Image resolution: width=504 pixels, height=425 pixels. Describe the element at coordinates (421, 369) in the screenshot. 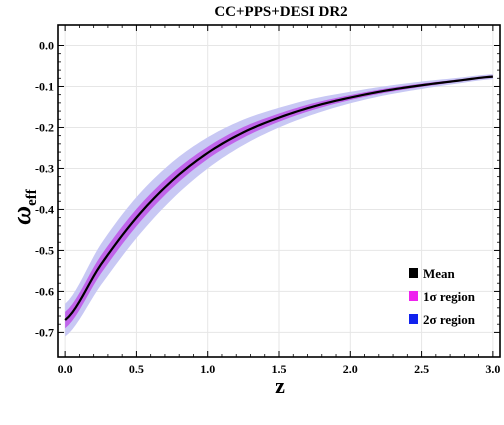

I see `x-tick-label: 2.5` at that location.